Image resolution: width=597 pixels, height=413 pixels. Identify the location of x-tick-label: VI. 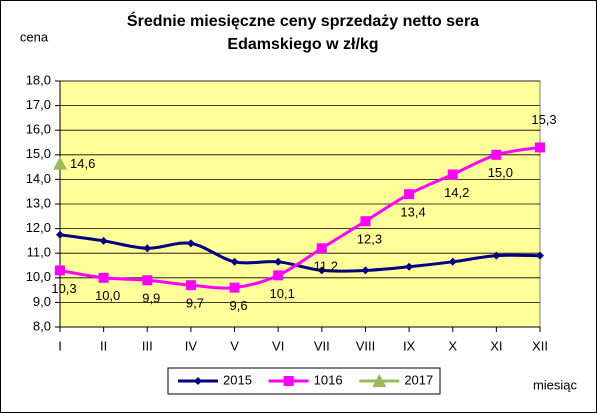
(278, 345).